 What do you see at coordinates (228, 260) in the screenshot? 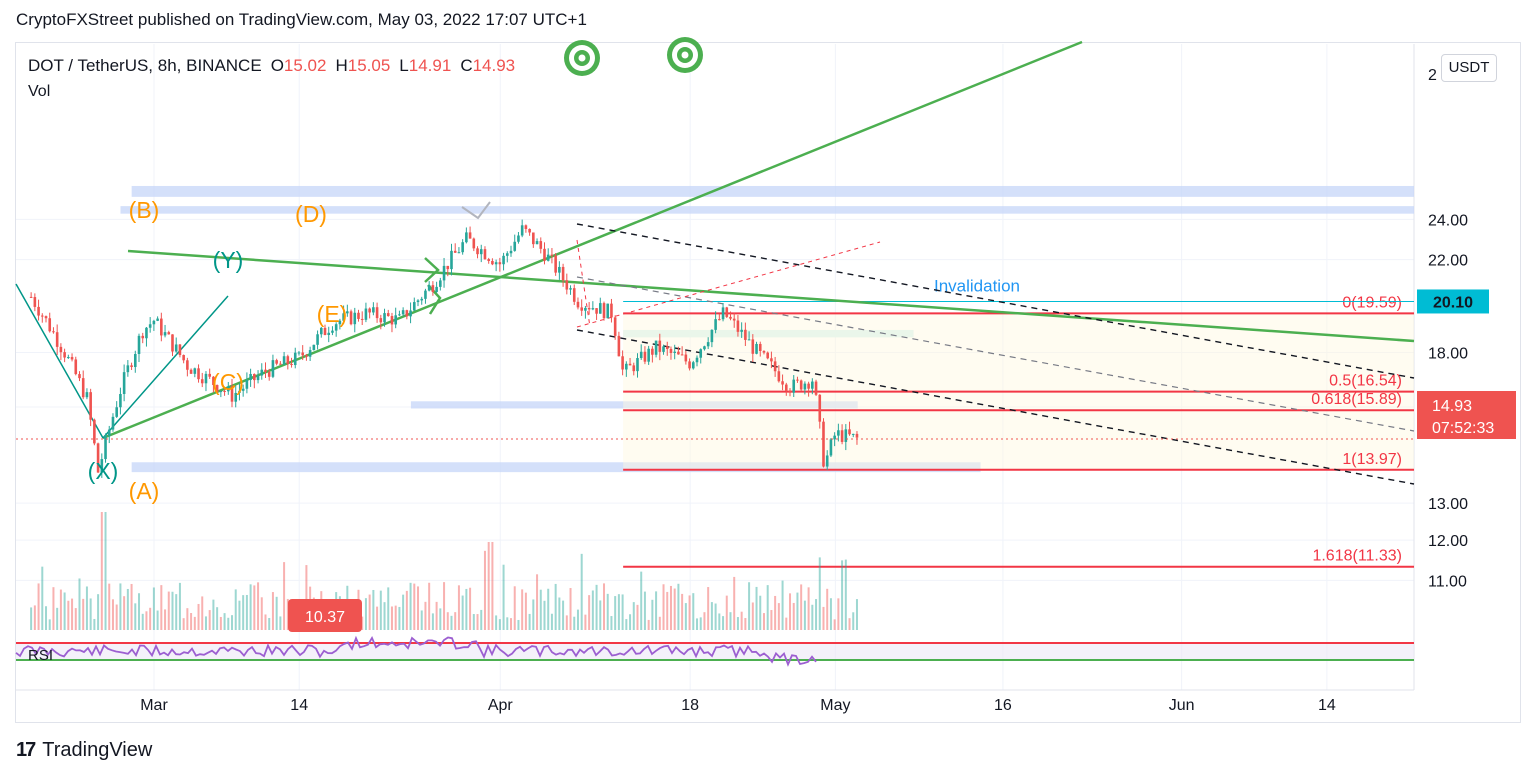
I see `wave-label: (Y)` at bounding box center [228, 260].